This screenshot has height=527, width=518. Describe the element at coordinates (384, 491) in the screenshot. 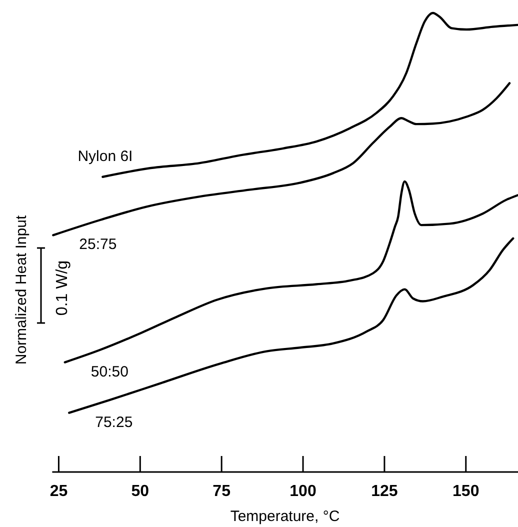

I see `x-tick-label: 125` at that location.